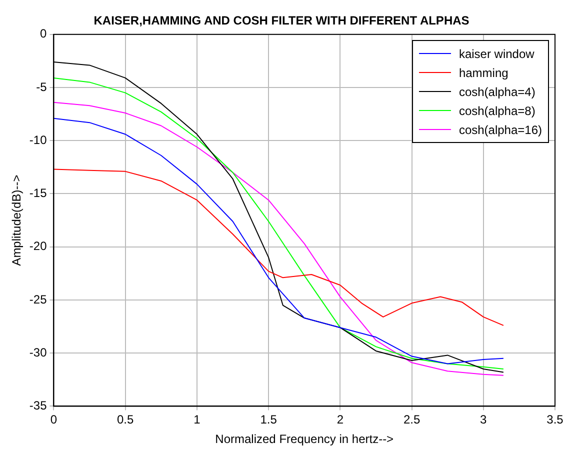 The width and height of the screenshot is (577, 457). Describe the element at coordinates (38, 352) in the screenshot. I see `y-tick-label: -30` at that location.